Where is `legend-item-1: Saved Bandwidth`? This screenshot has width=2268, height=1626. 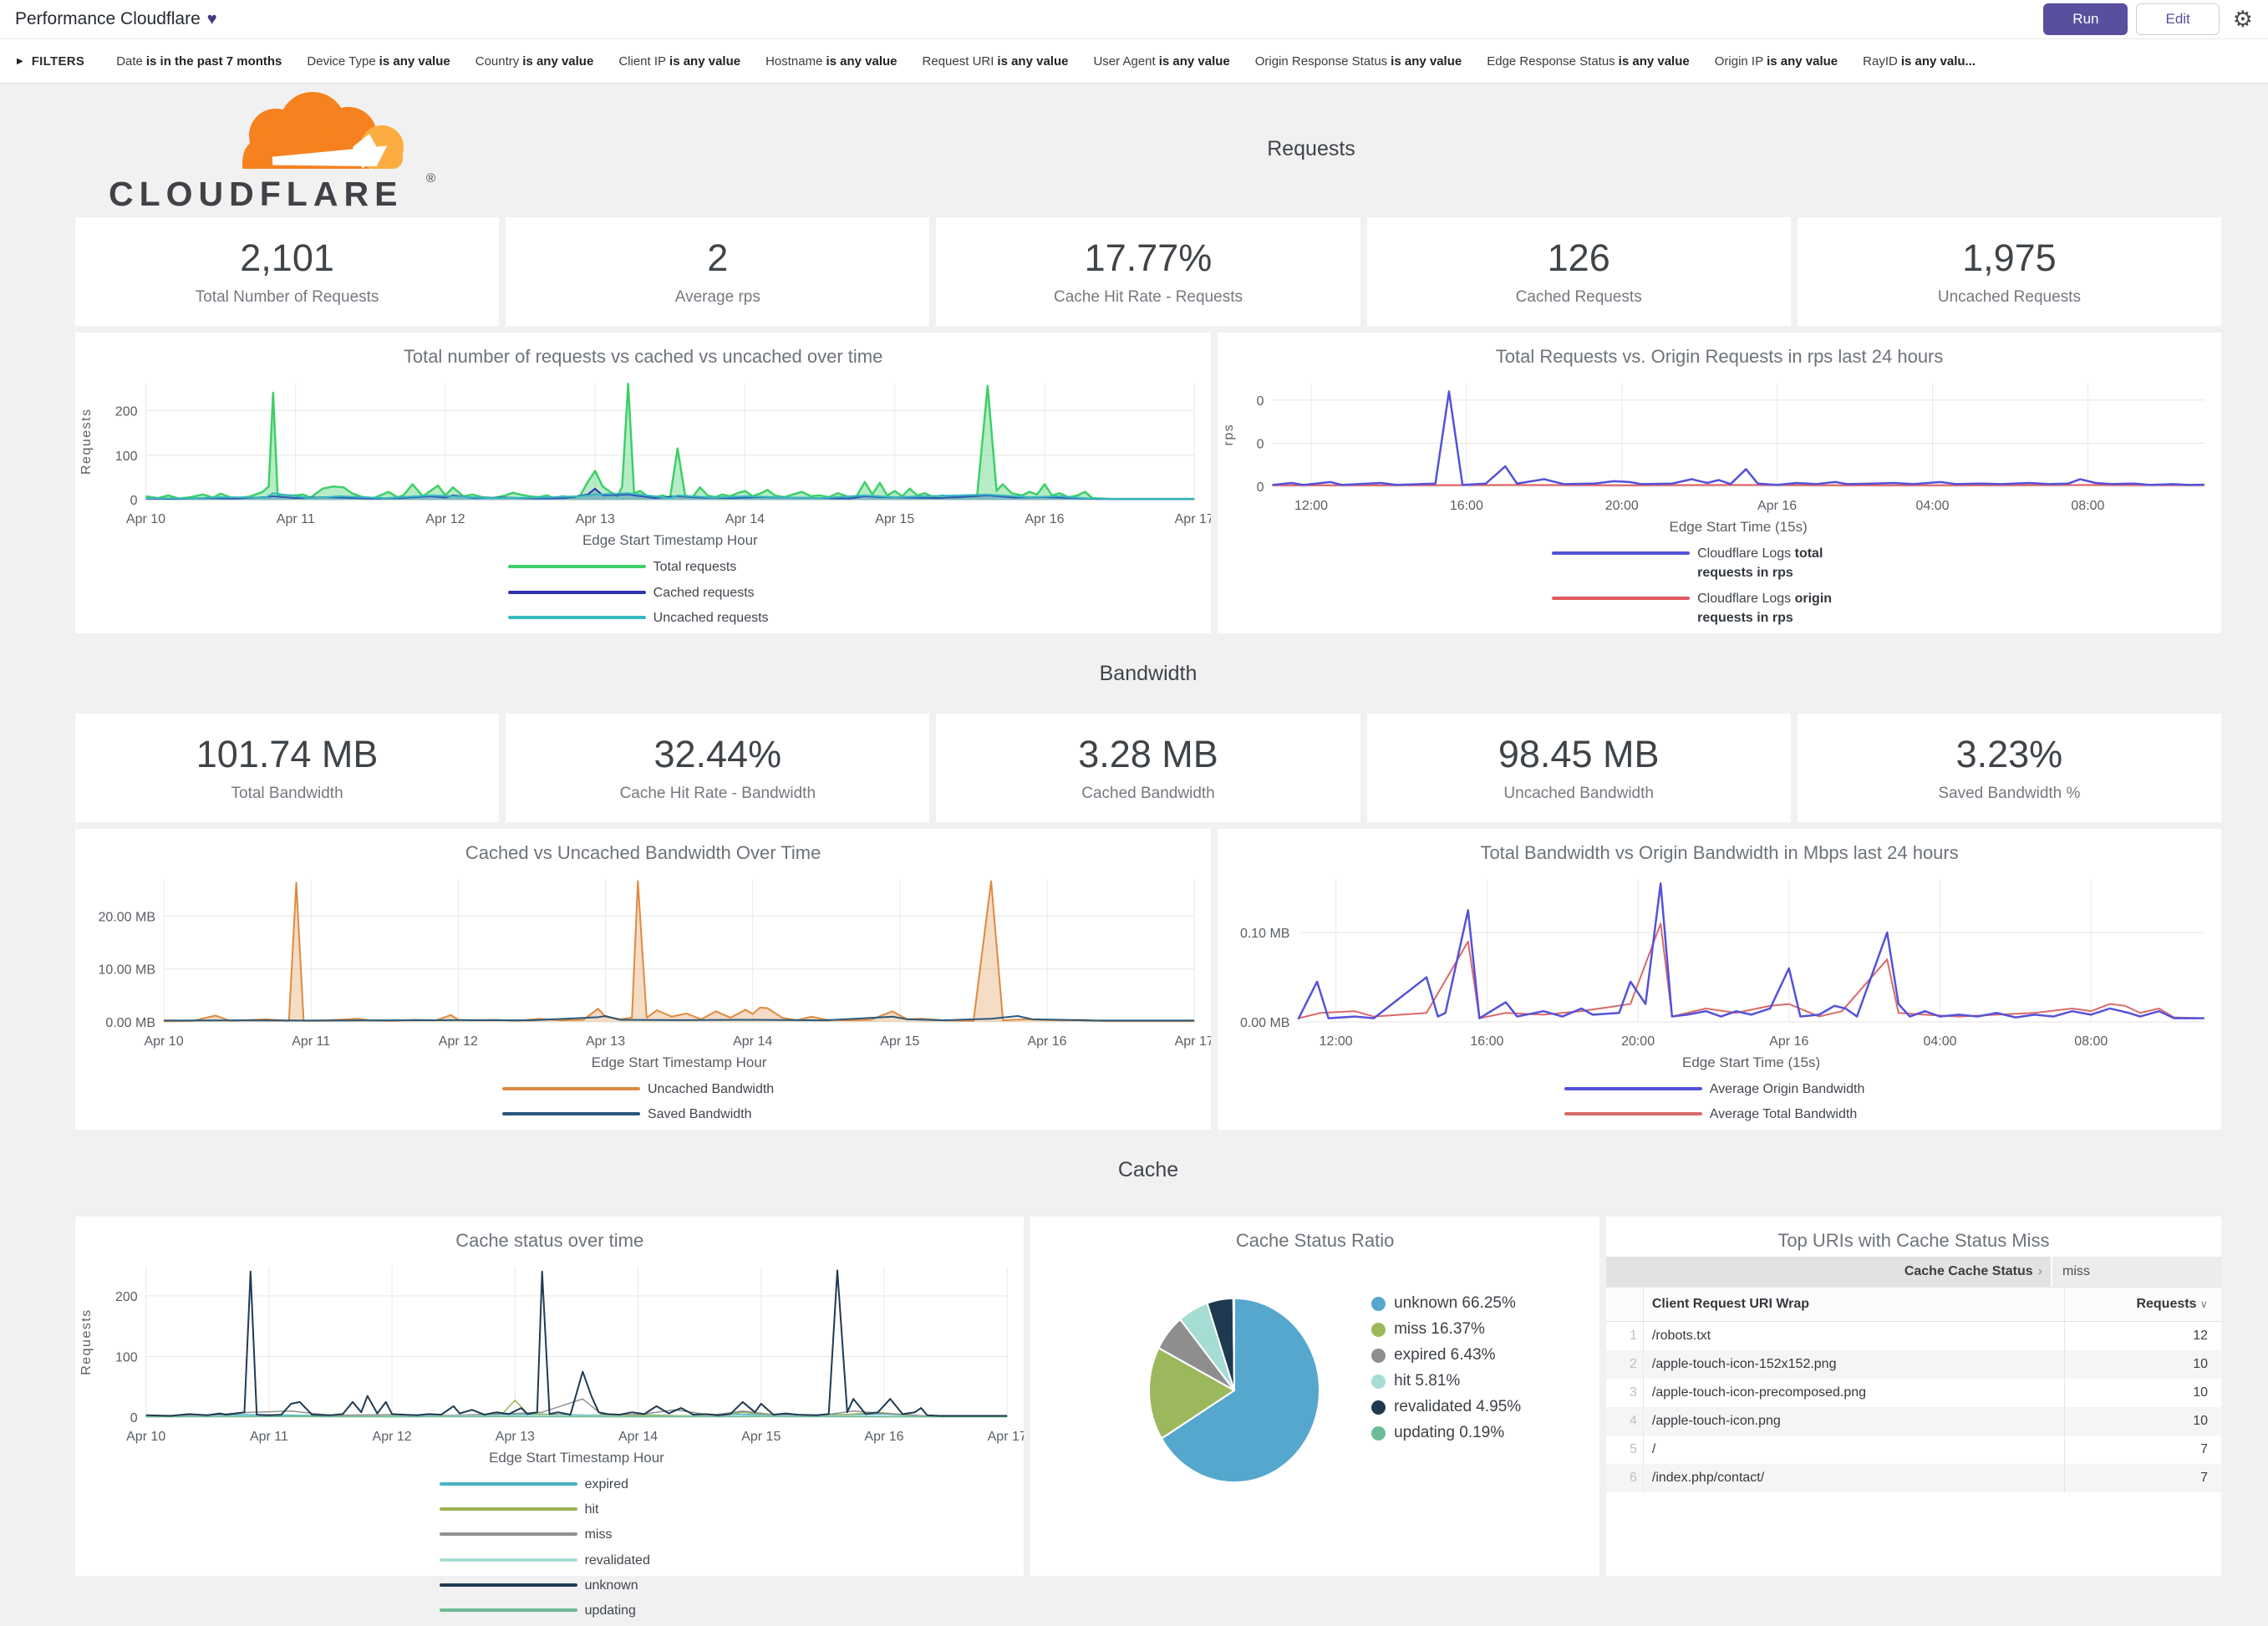 legend-item-1: Saved Bandwidth is located at coordinates (638, 1114).